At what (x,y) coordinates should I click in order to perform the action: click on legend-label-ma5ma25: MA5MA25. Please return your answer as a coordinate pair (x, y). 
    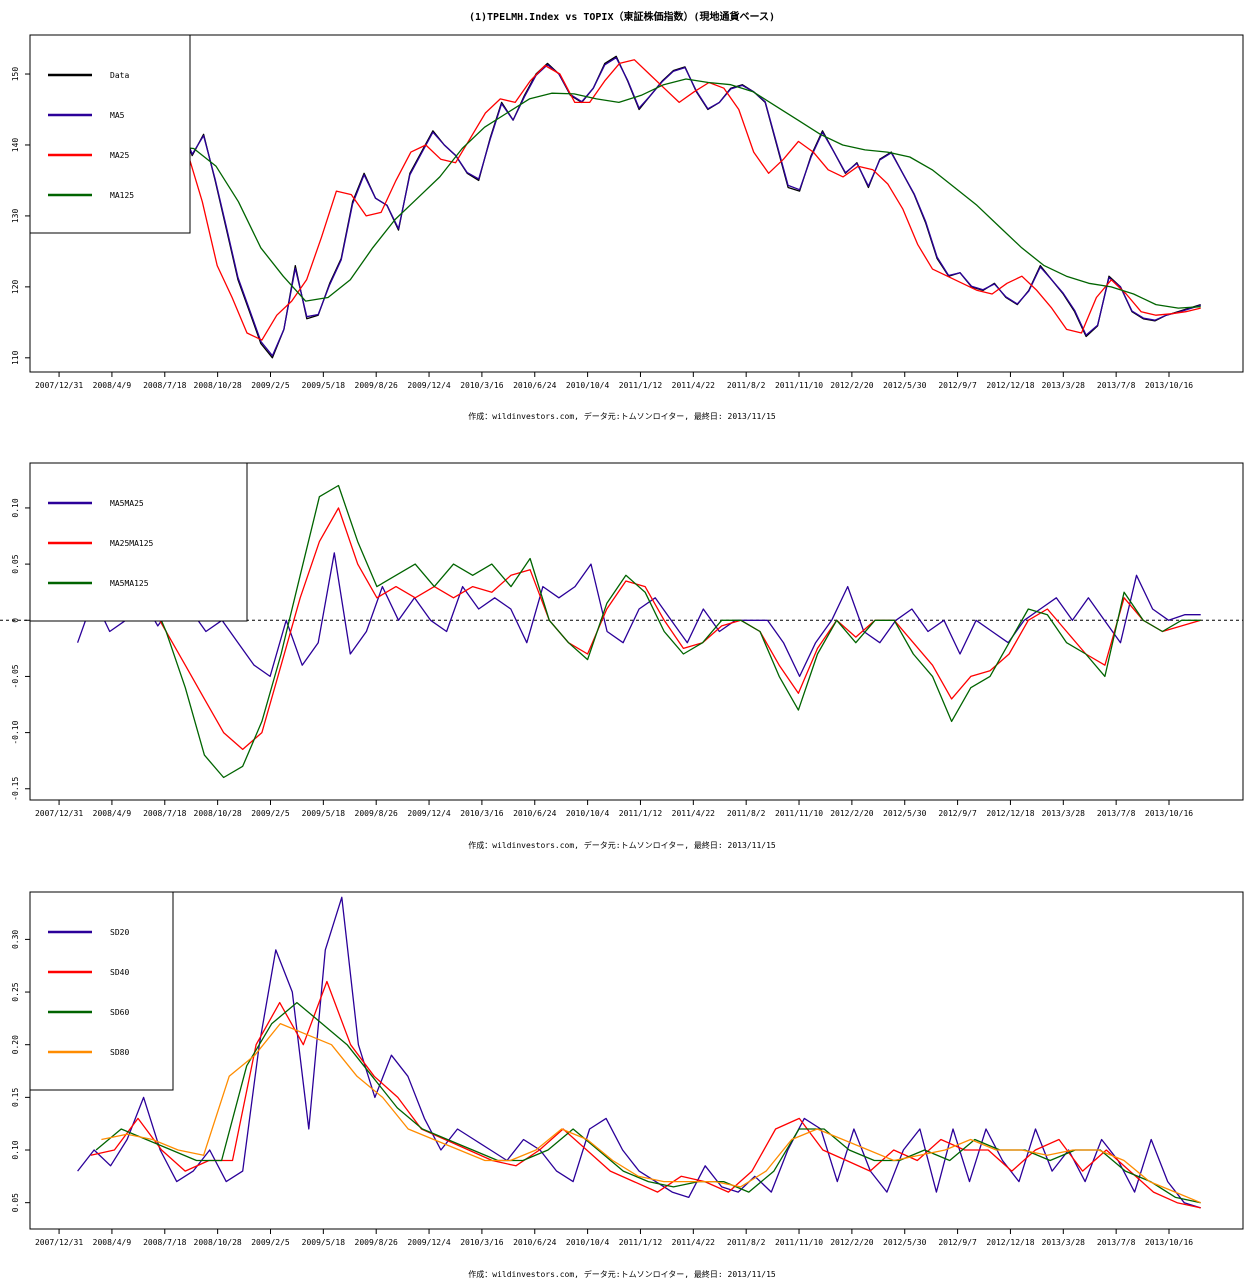
    Looking at the image, I should click on (127, 503).